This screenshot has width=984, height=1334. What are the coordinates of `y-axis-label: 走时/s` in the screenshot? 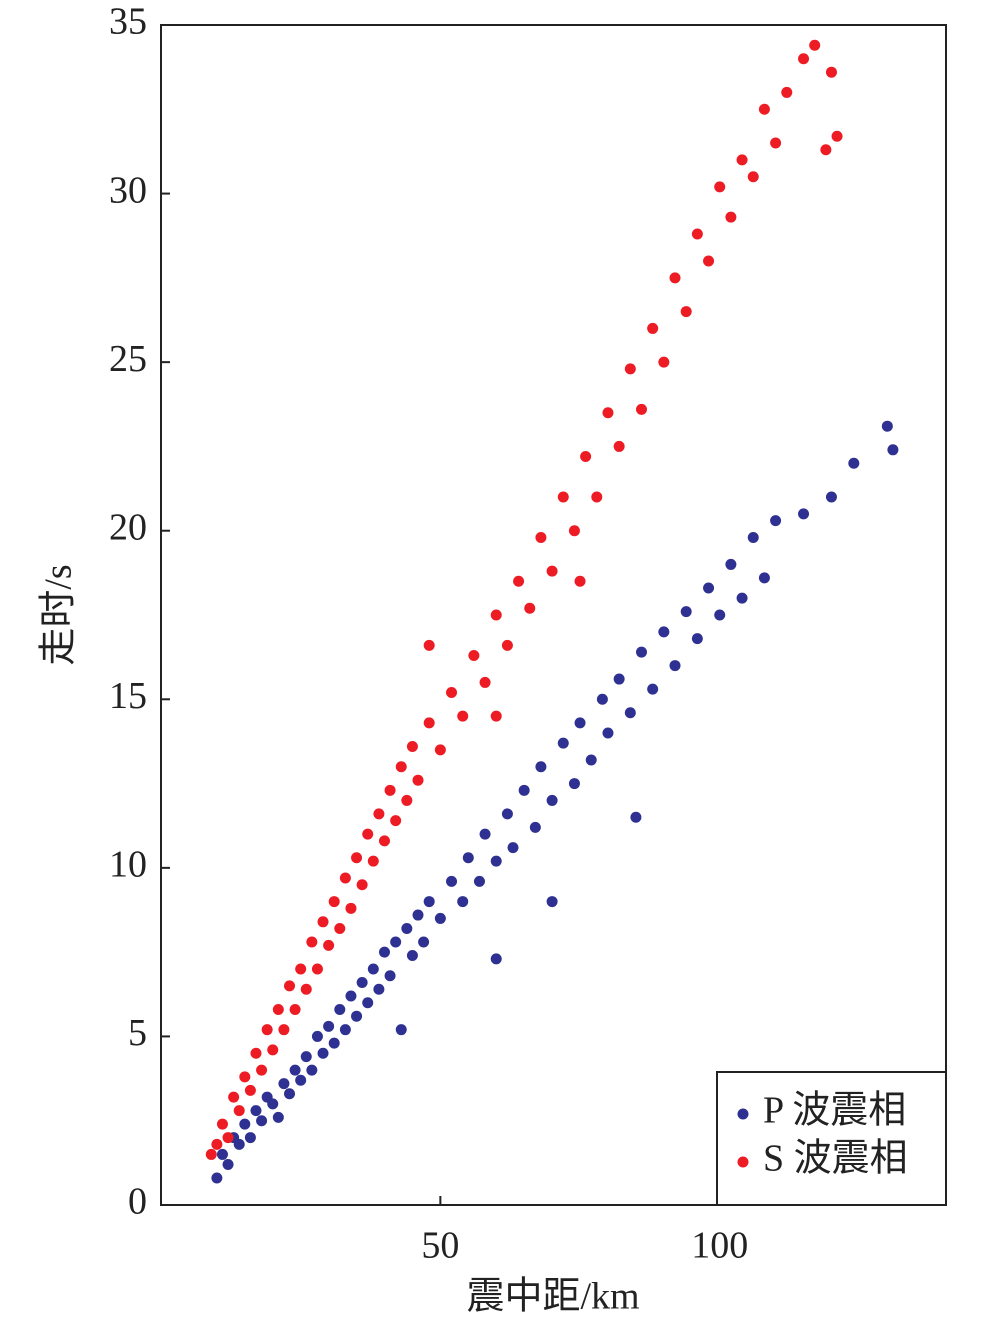 It's located at (59, 614).